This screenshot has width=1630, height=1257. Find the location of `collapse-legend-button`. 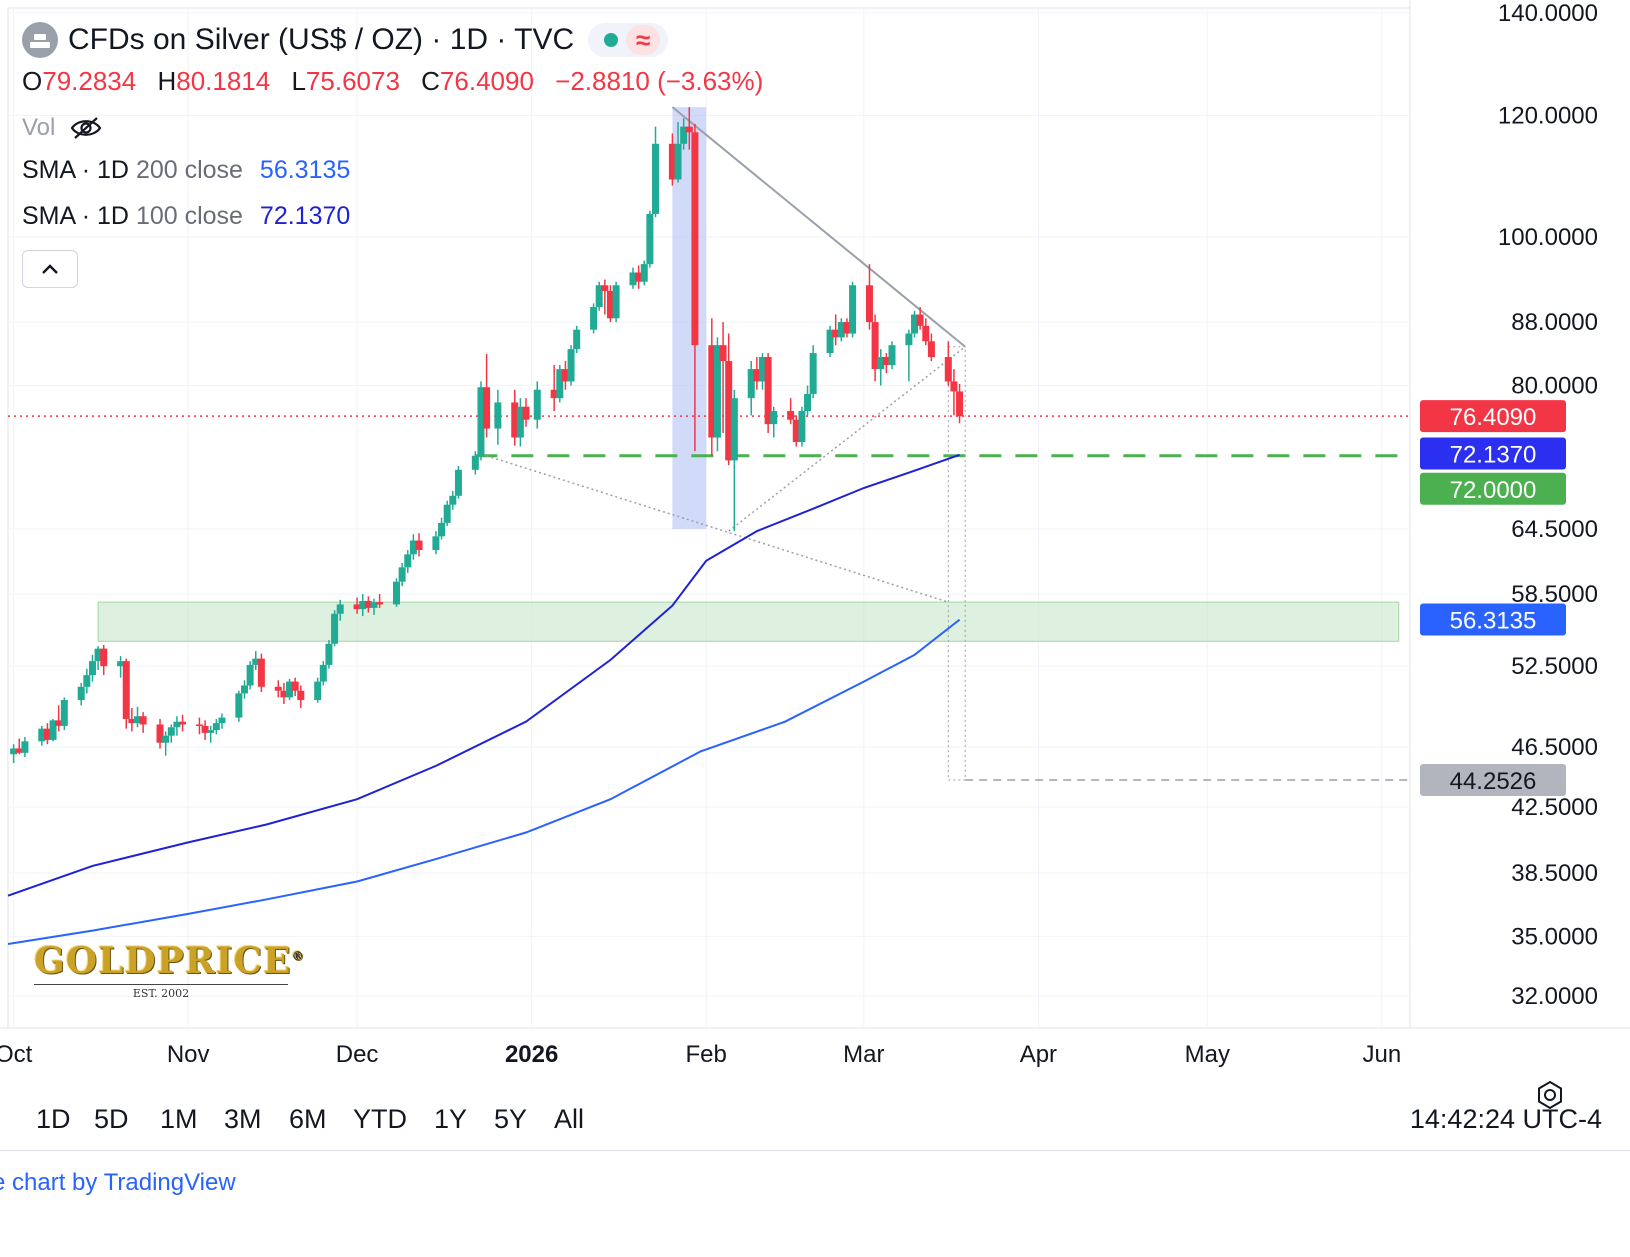

collapse-legend-button is located at coordinates (50, 269).